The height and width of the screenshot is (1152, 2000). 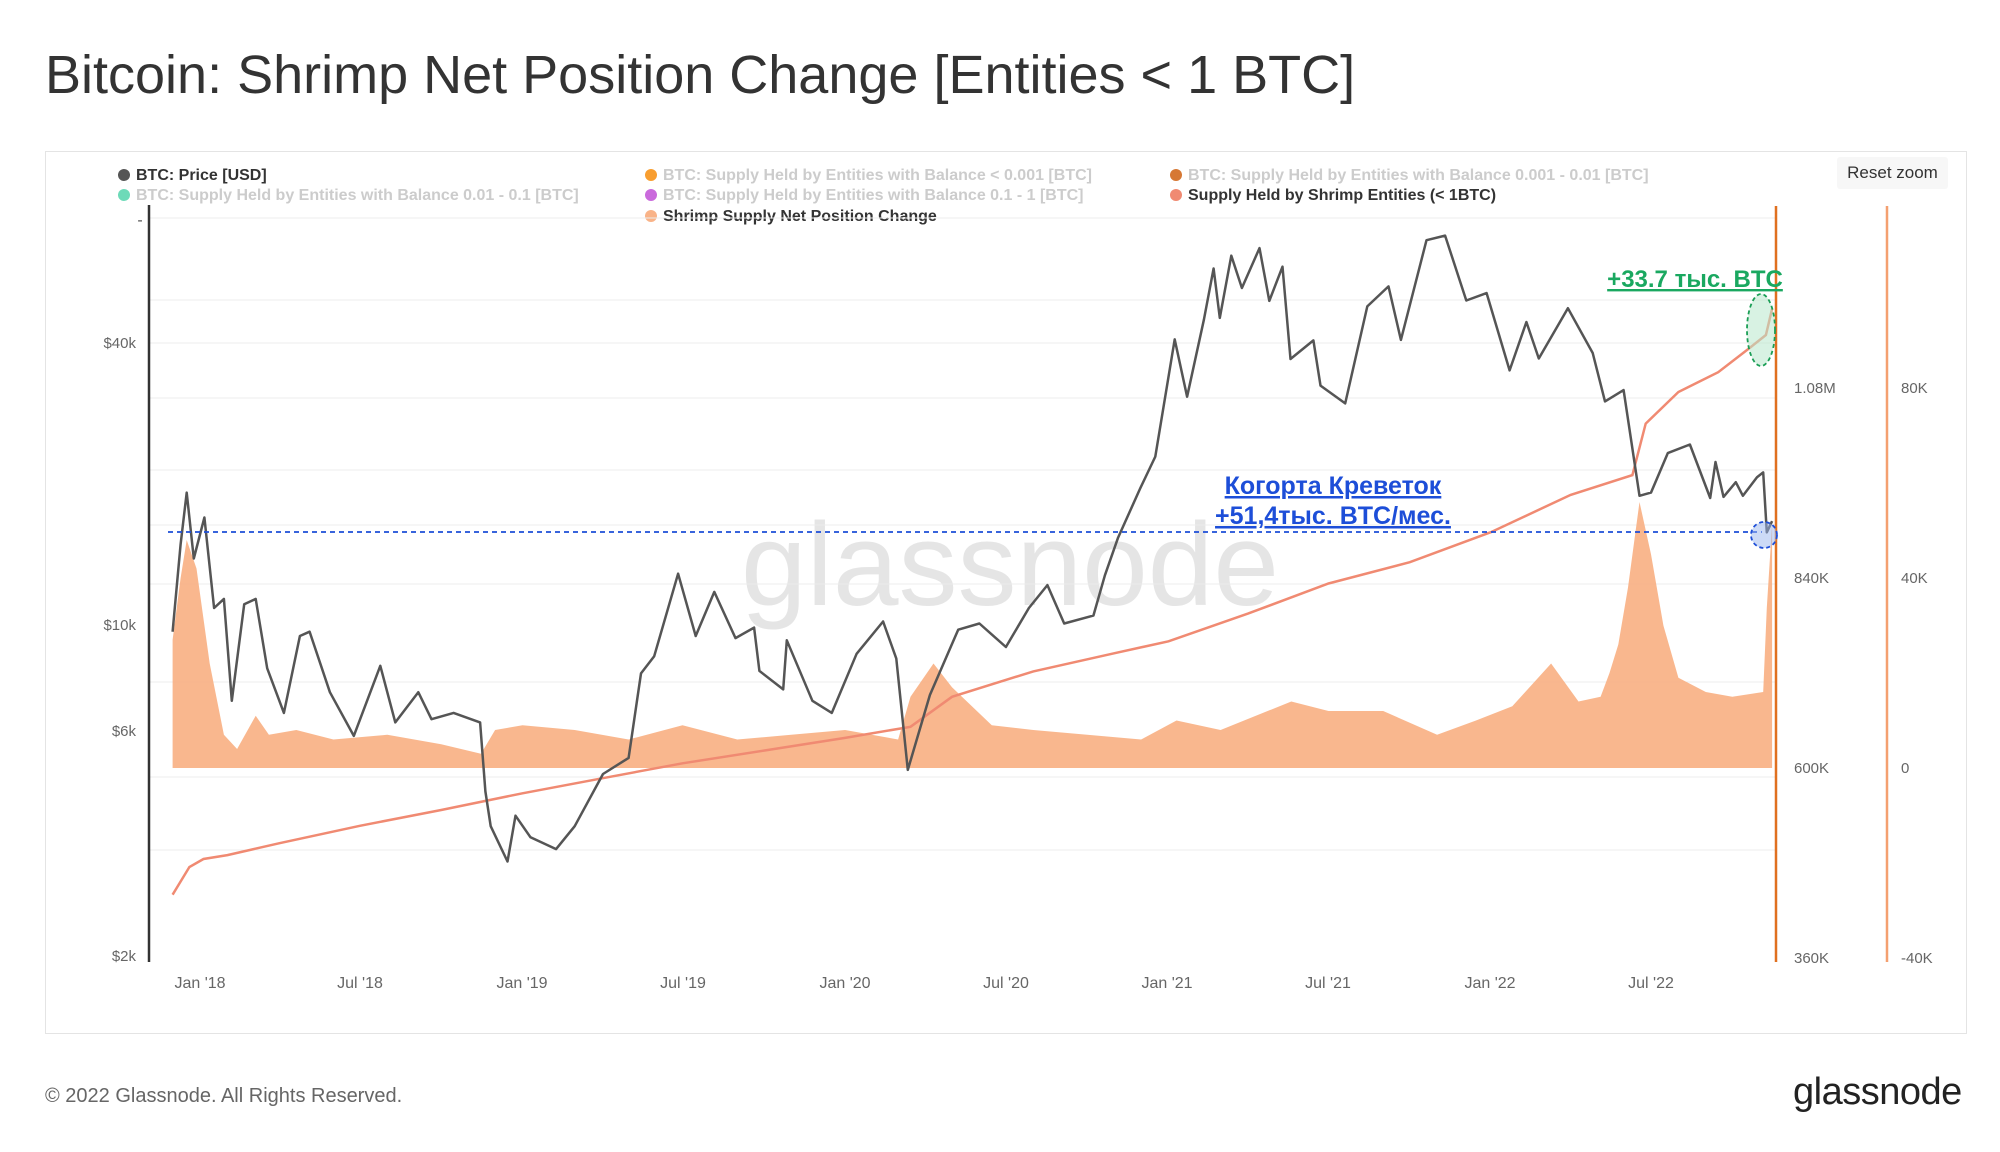 What do you see at coordinates (1342, 195) in the screenshot?
I see `legend-item-5: Supply Held by Shrimp Entities (< 1BTC)` at bounding box center [1342, 195].